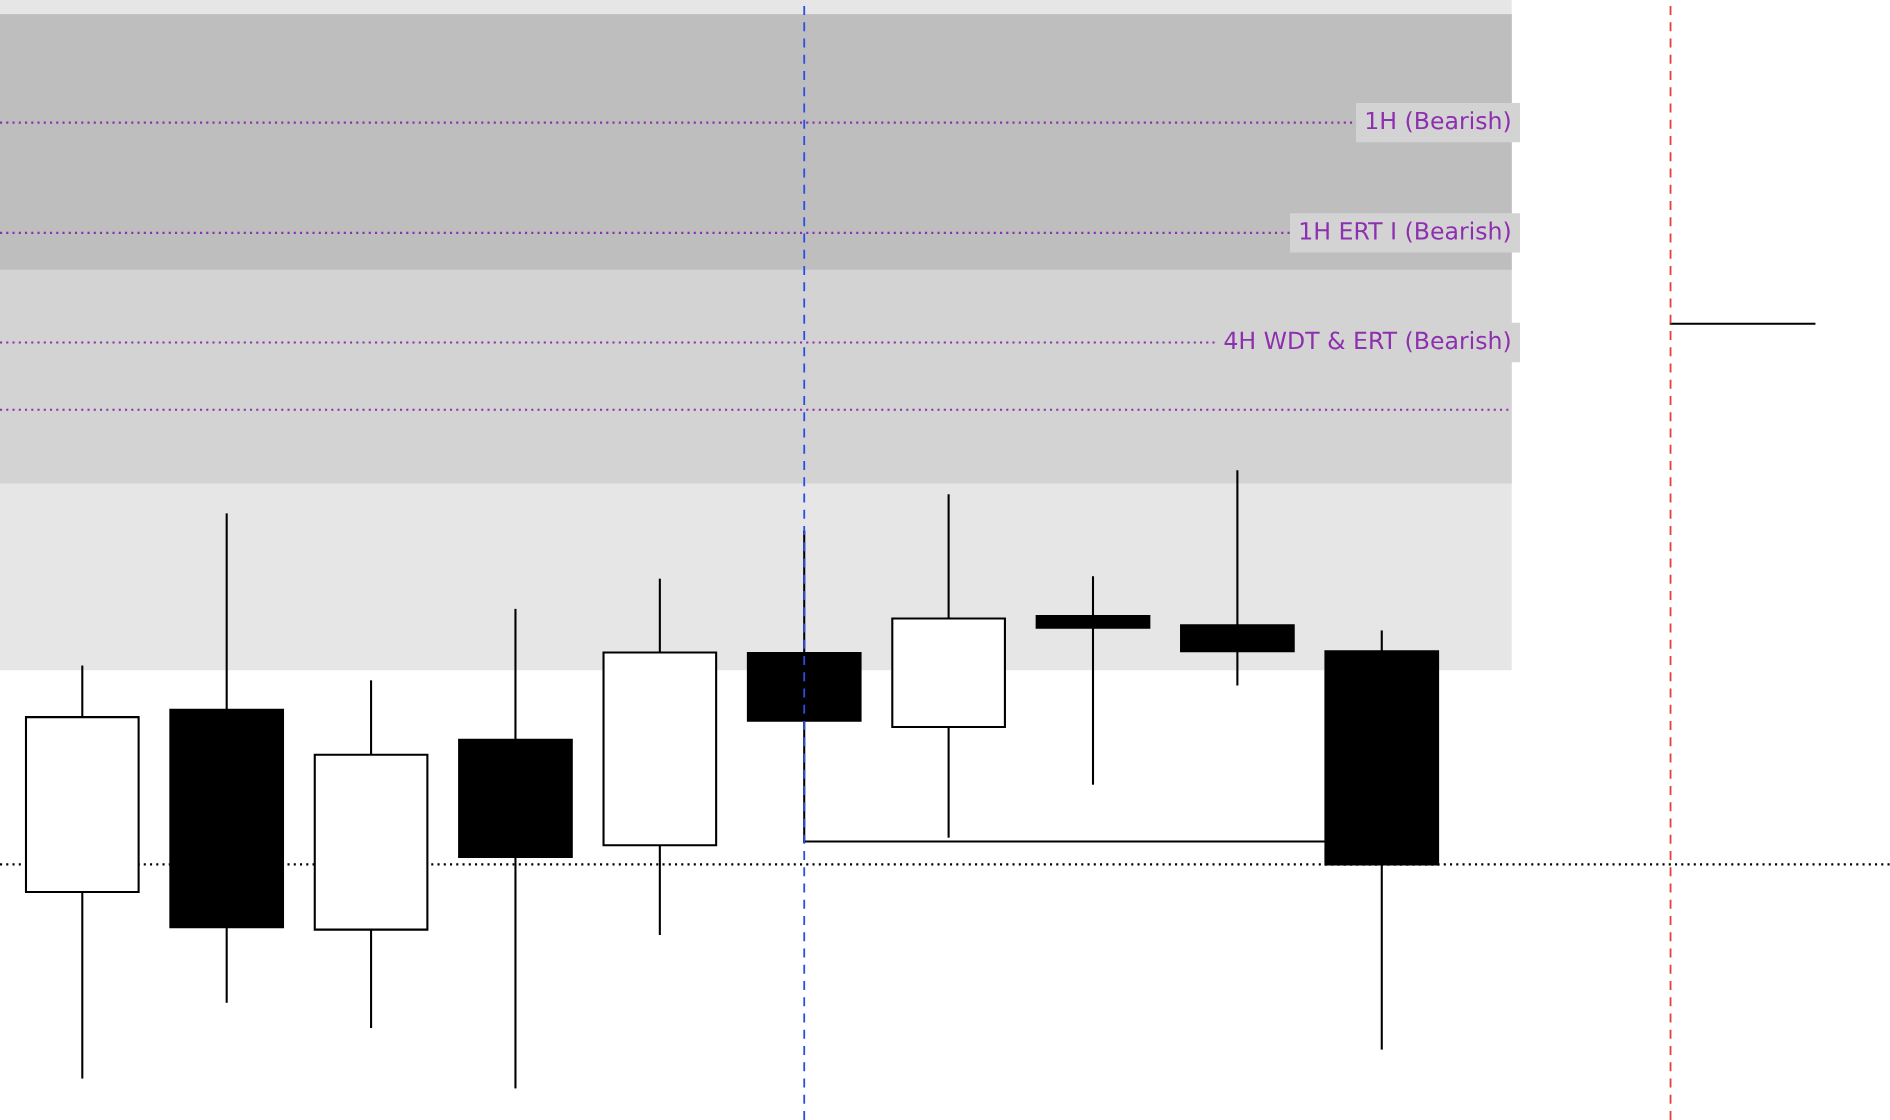  Describe the element at coordinates (1405, 232) in the screenshot. I see `ref-line-label: 1H ERT I (Bearish)` at that location.